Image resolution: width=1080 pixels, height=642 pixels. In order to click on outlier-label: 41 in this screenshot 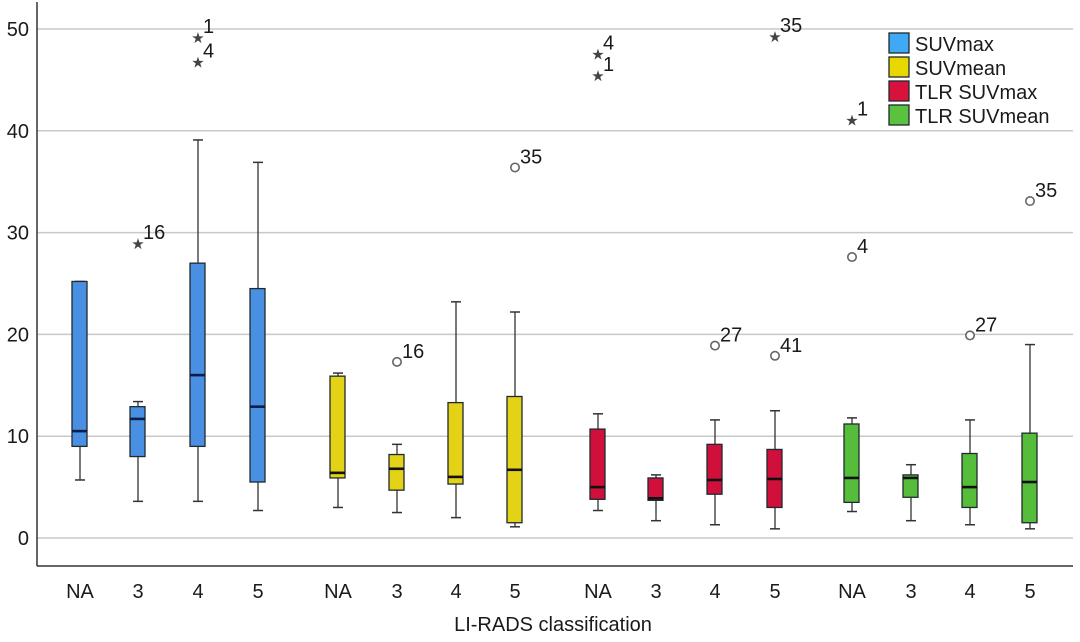, I will do `click(791, 346)`.